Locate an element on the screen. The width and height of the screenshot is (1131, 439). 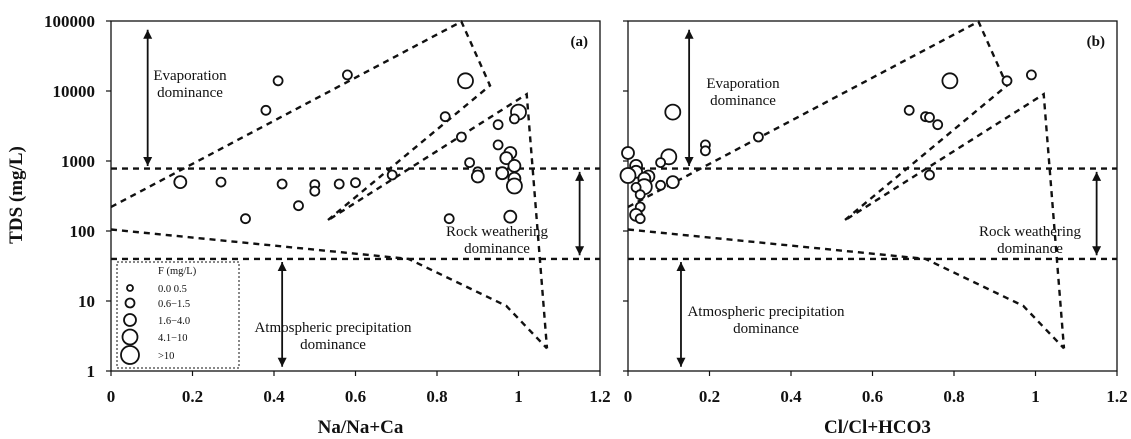
panel-label-b: (b) is located at coordinates (1096, 42).